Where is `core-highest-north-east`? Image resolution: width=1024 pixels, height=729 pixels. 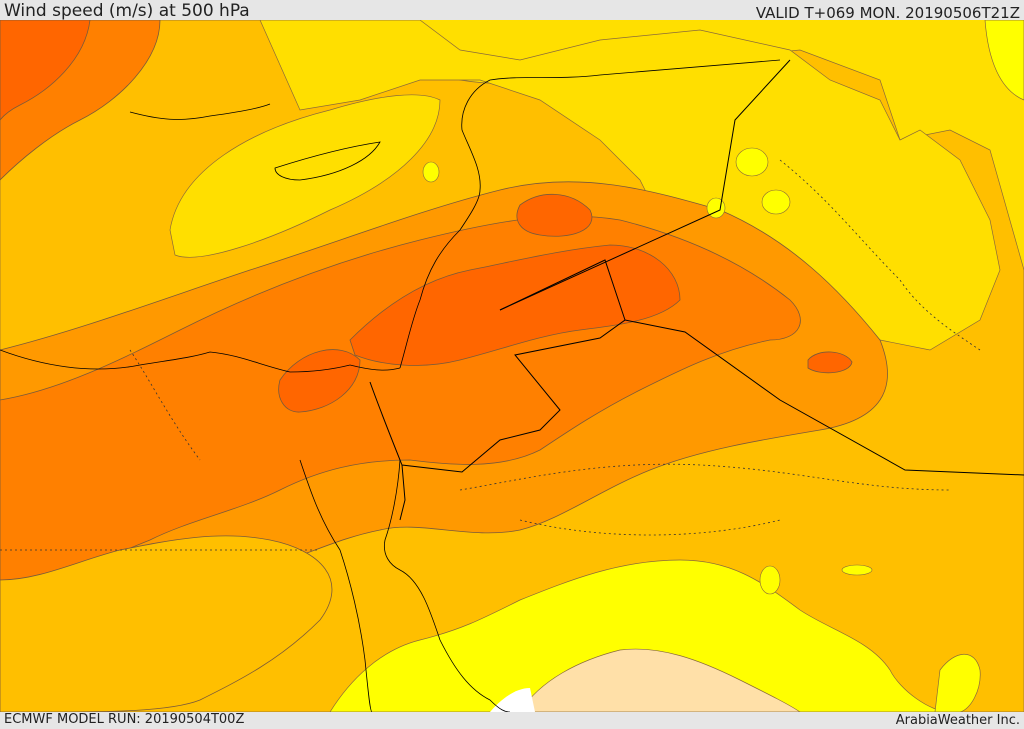
core-highest-north-east is located at coordinates (554, 215).